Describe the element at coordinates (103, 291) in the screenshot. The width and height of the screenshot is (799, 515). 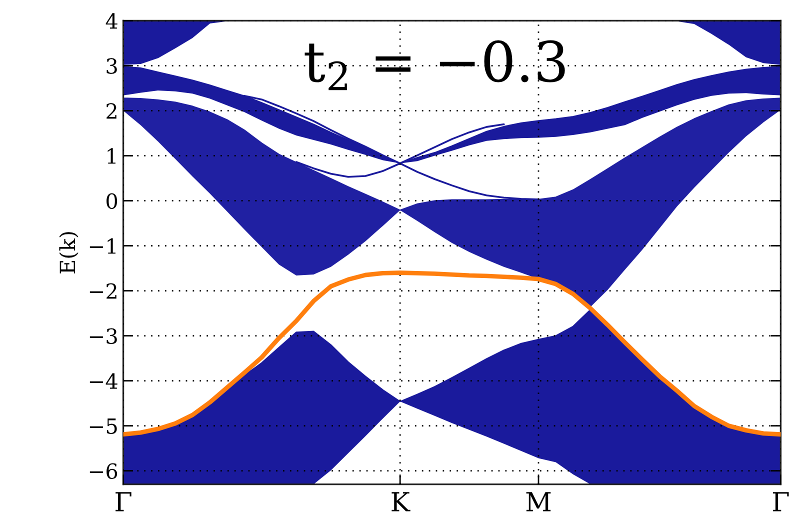
I see `y-tick-label: −2` at that location.